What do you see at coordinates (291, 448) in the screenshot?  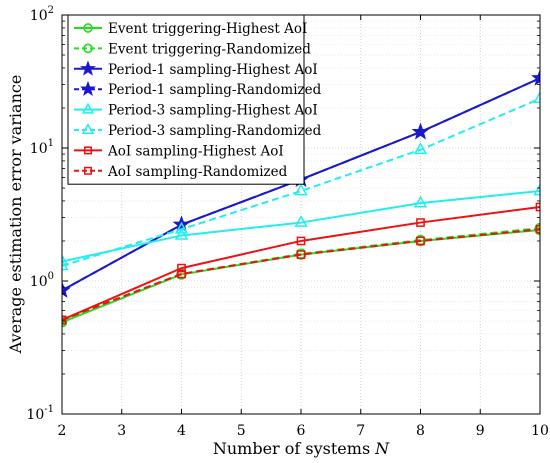 I see `x-axis-label-text: Number of systems` at bounding box center [291, 448].